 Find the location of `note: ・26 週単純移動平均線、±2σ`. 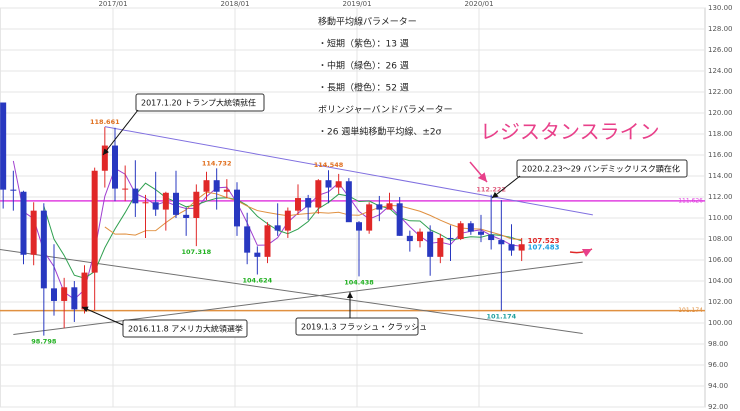

note: ・26 週単純移動平均線、±2σ is located at coordinates (380, 132).